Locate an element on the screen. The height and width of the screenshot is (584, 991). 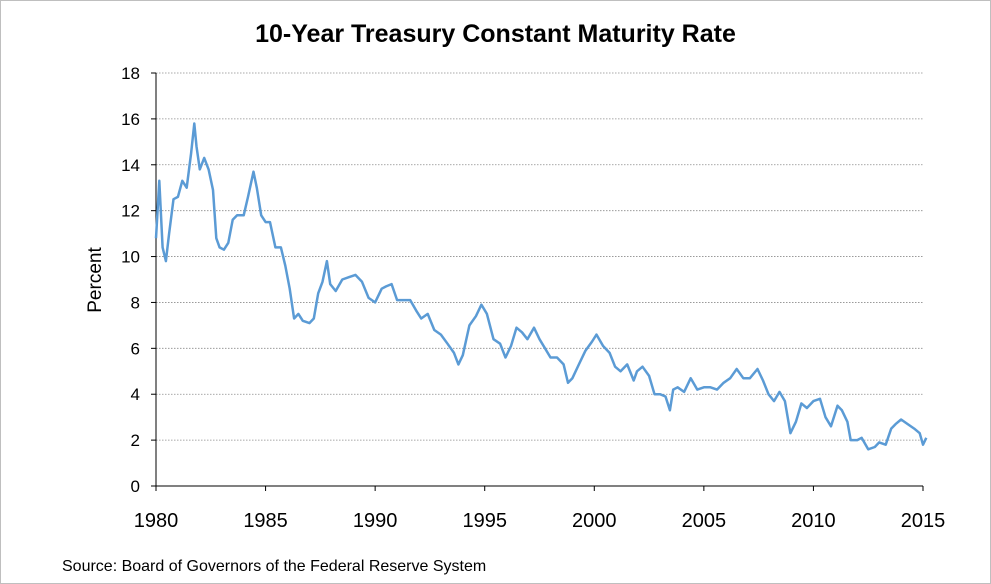
x-tick-label: 1995 is located at coordinates (484, 521).